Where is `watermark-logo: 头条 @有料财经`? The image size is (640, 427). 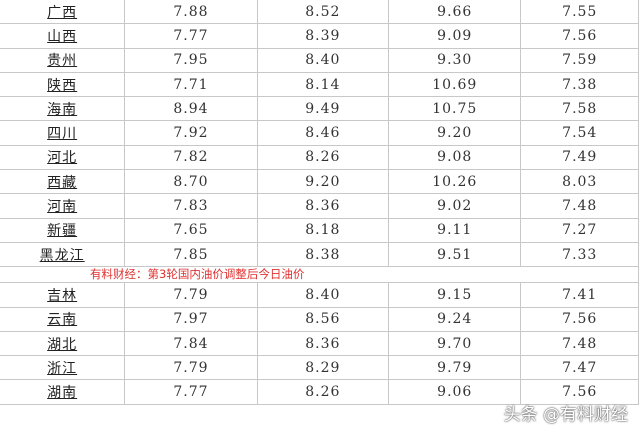
watermark-logo: 头条 @有料财经 is located at coordinates (565, 415).